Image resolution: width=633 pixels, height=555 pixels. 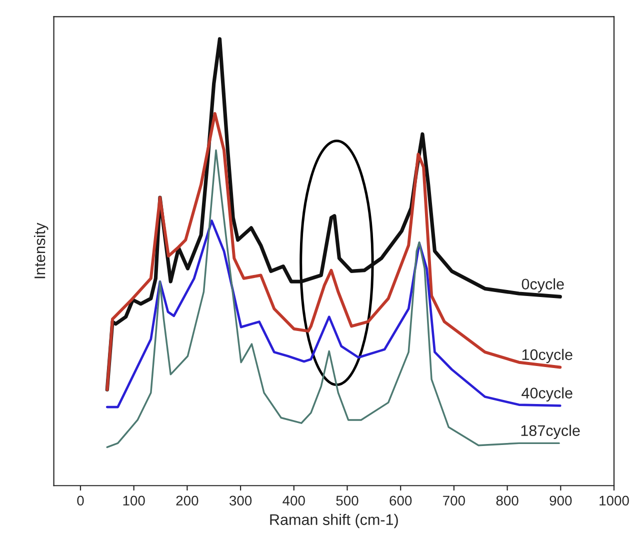 What do you see at coordinates (293, 501) in the screenshot?
I see `x-tick-label: 400` at bounding box center [293, 501].